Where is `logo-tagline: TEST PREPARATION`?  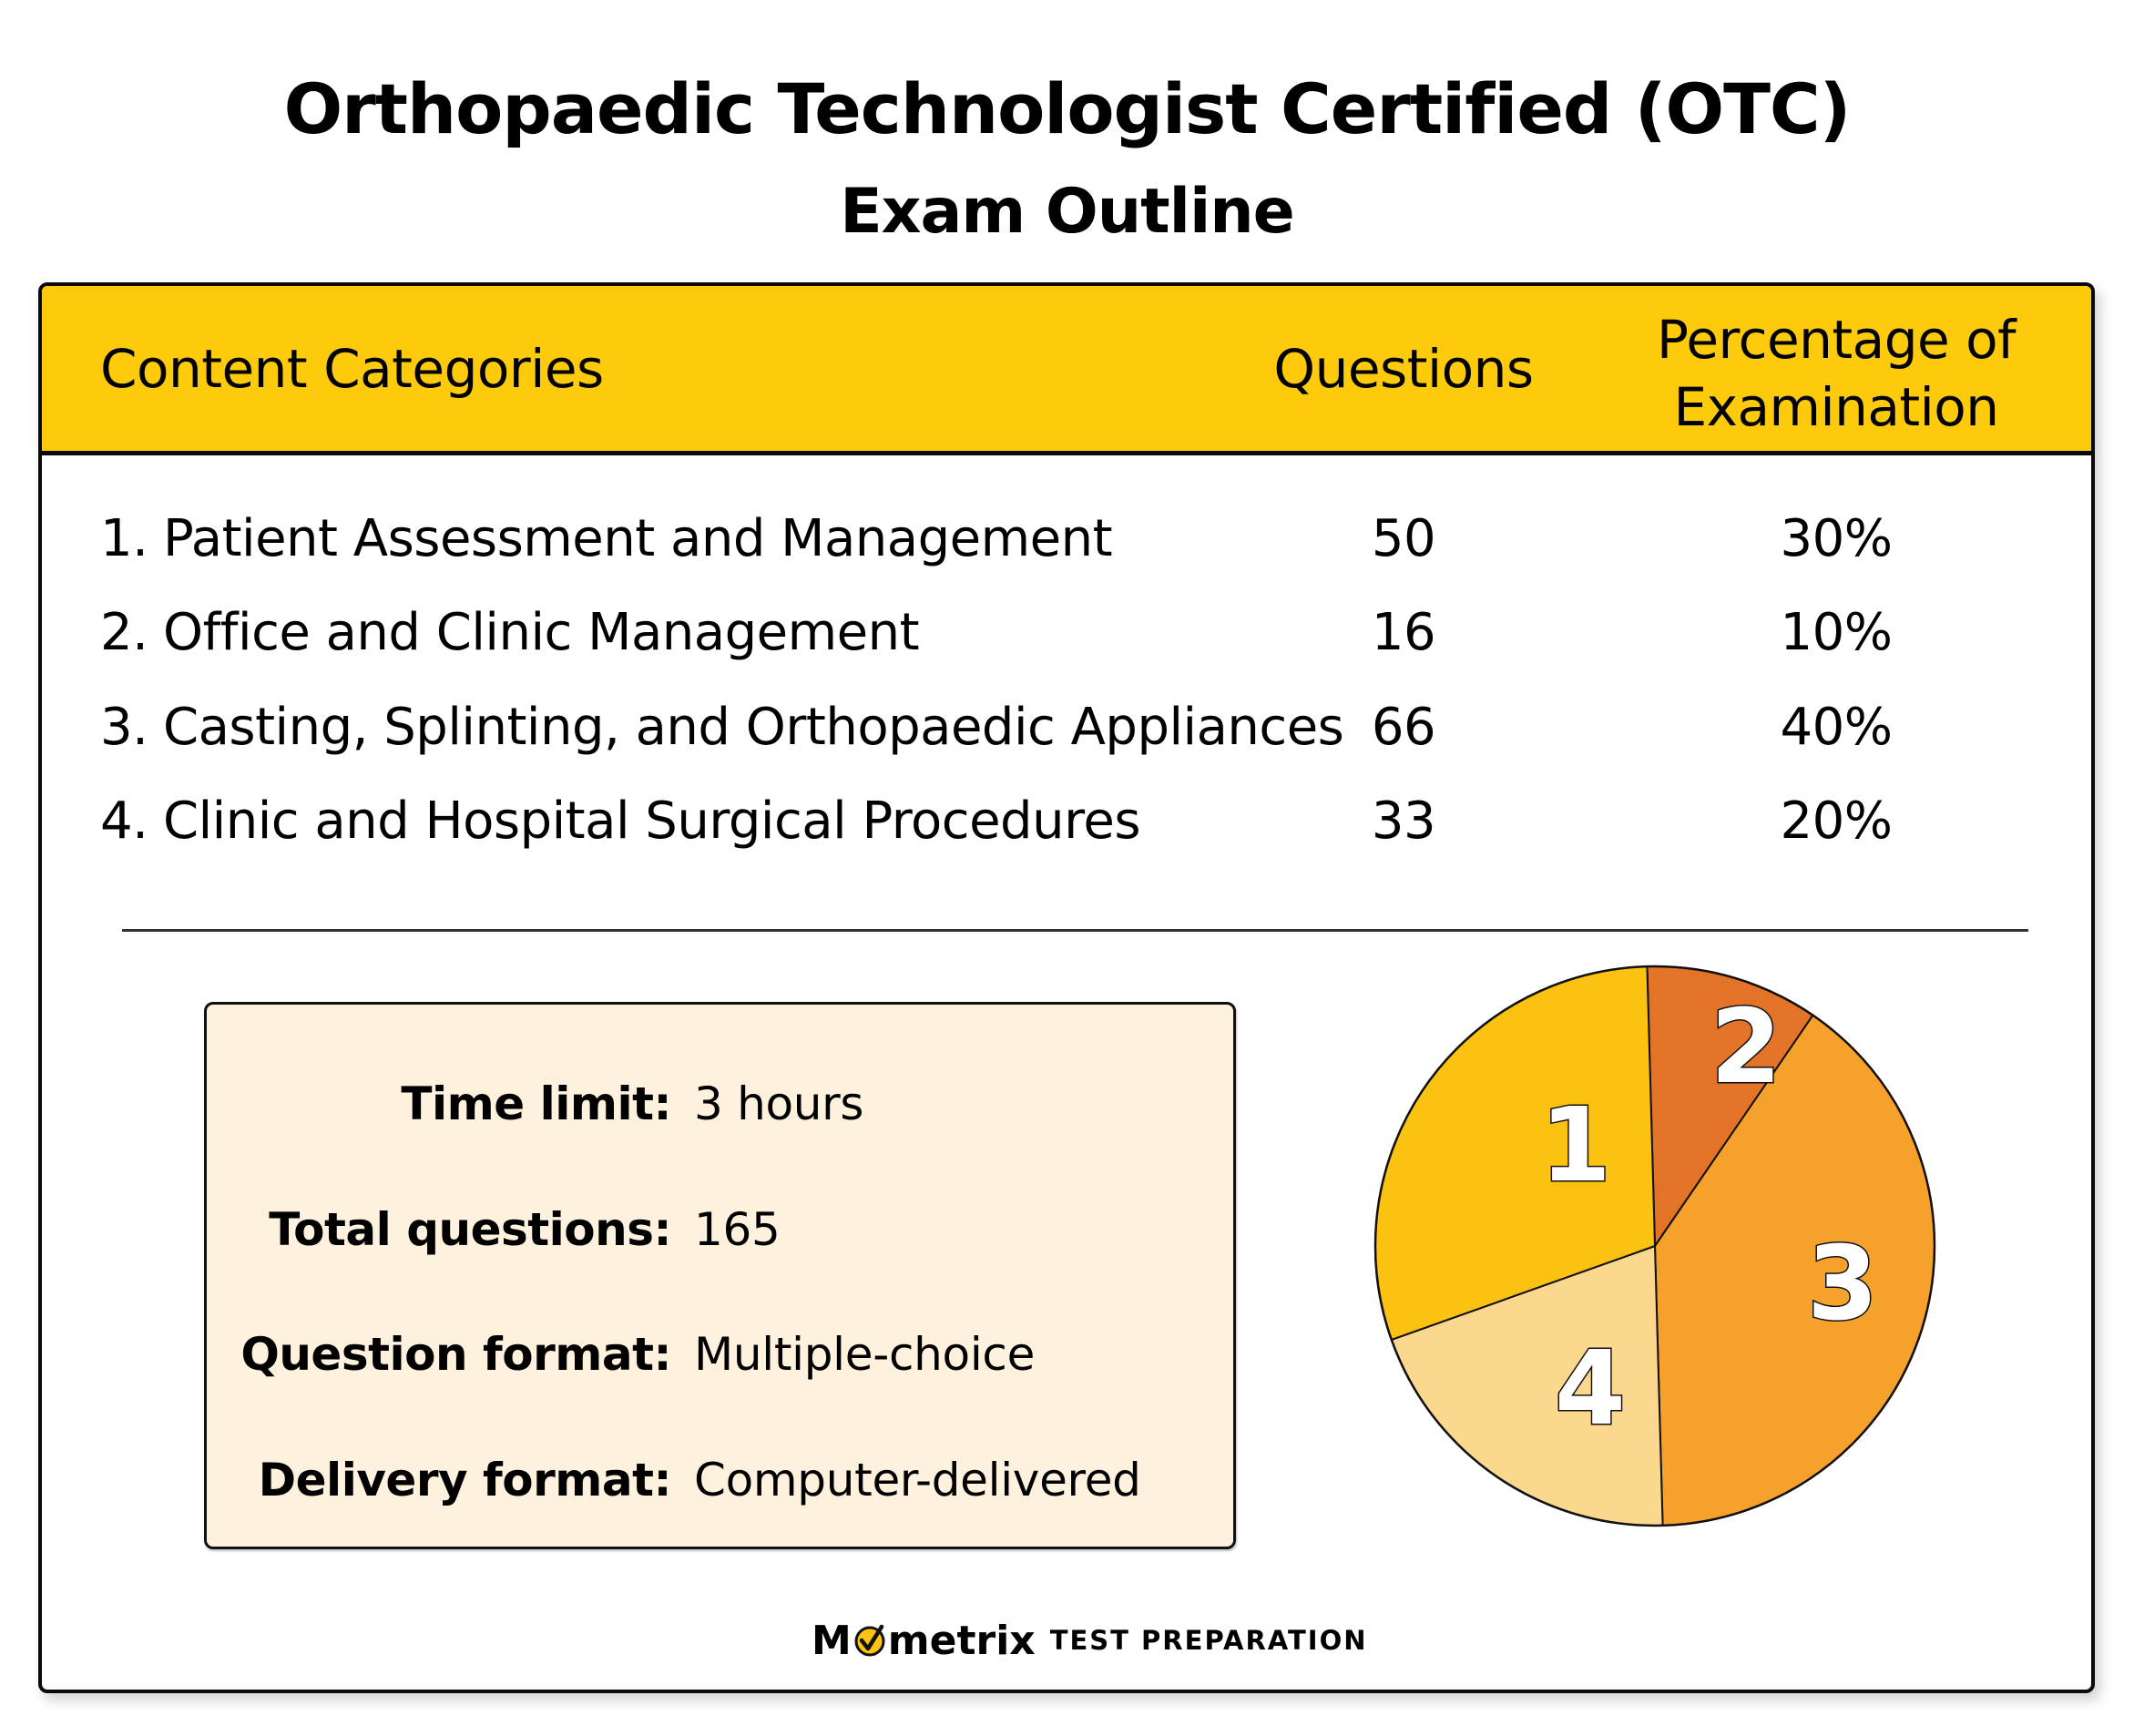 logo-tagline: TEST PREPARATION is located at coordinates (1209, 1640).